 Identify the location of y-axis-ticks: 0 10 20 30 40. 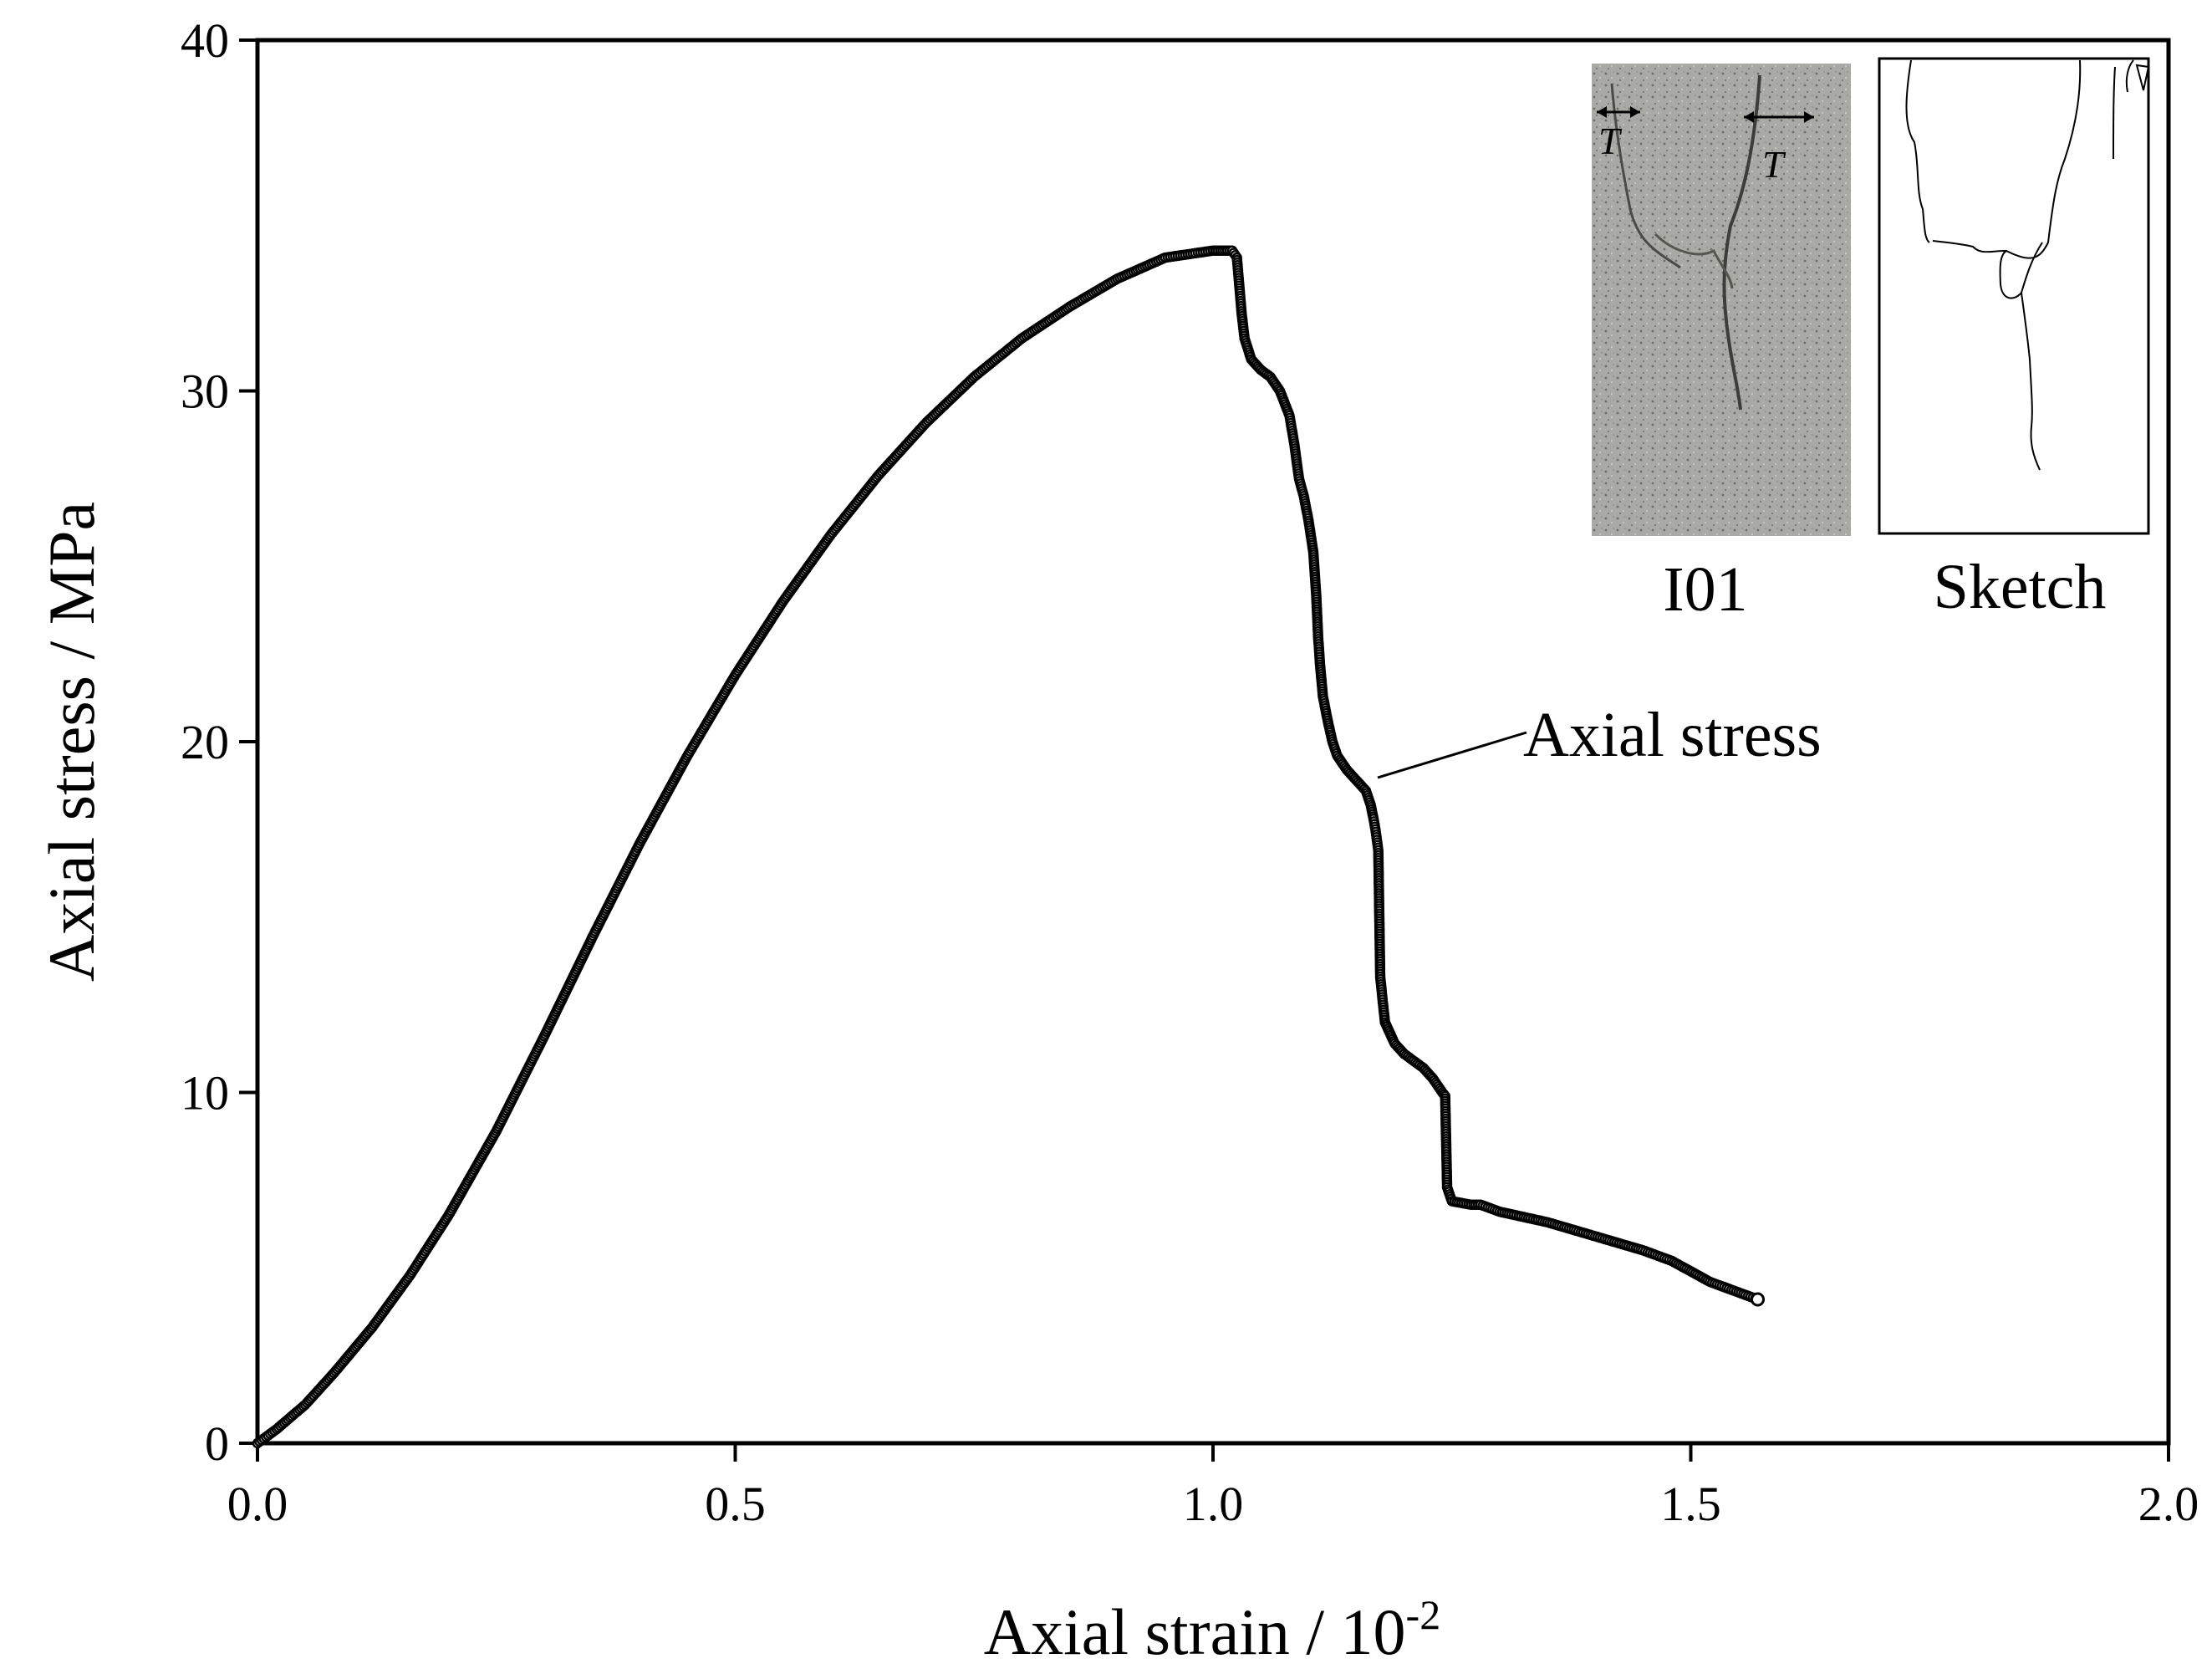
(219, 742).